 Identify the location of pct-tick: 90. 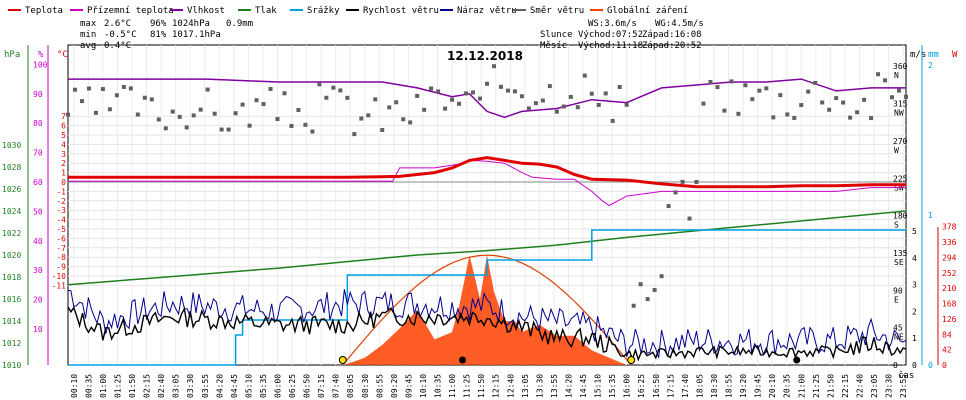
(38, 94).